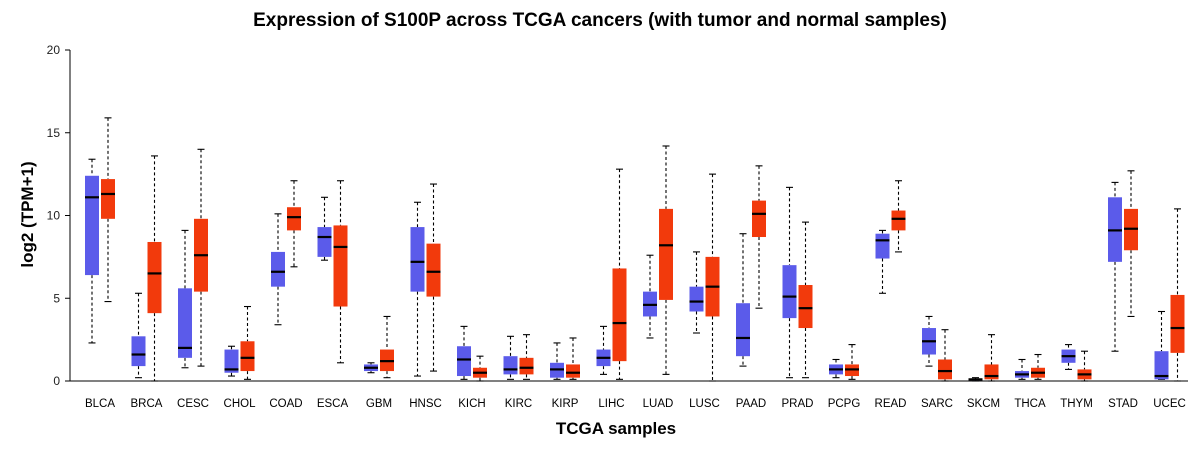 This screenshot has width=1200, height=450. What do you see at coordinates (616, 428) in the screenshot?
I see `x-axis-label: TCGA samples` at bounding box center [616, 428].